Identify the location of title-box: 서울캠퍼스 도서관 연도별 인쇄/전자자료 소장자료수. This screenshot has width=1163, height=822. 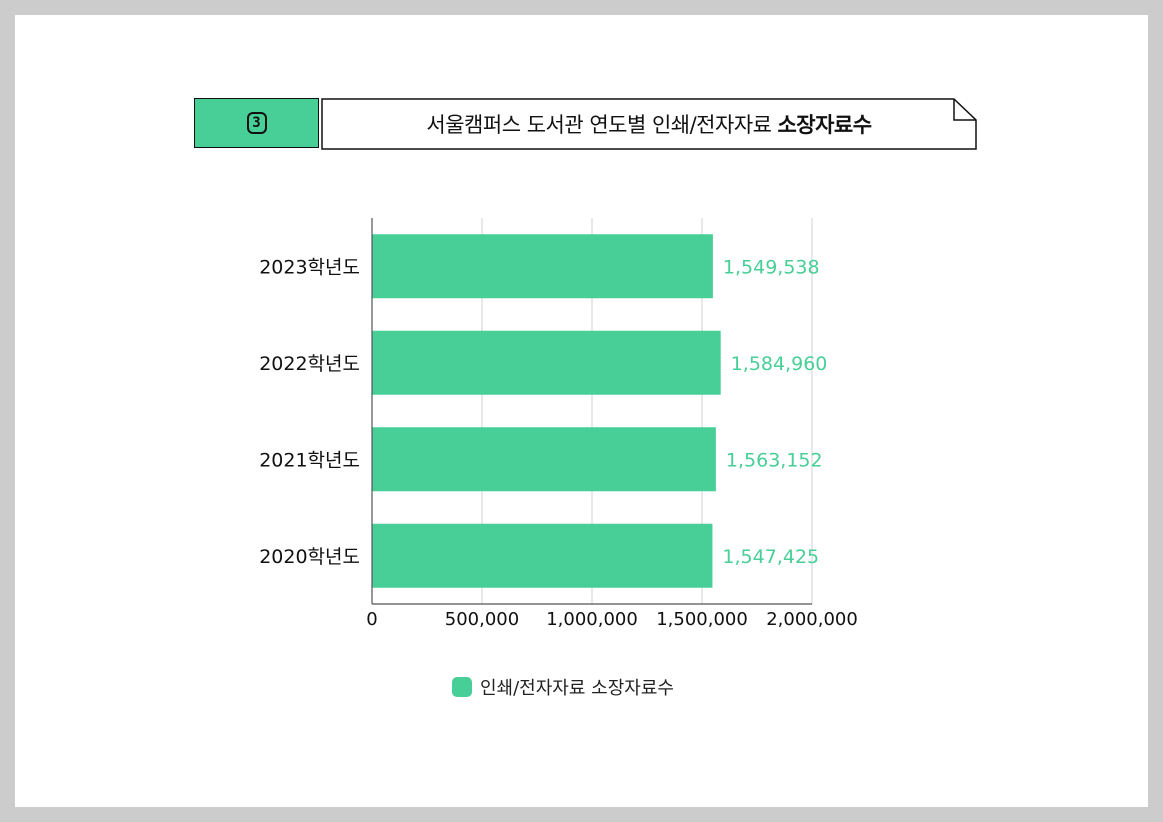
(649, 124).